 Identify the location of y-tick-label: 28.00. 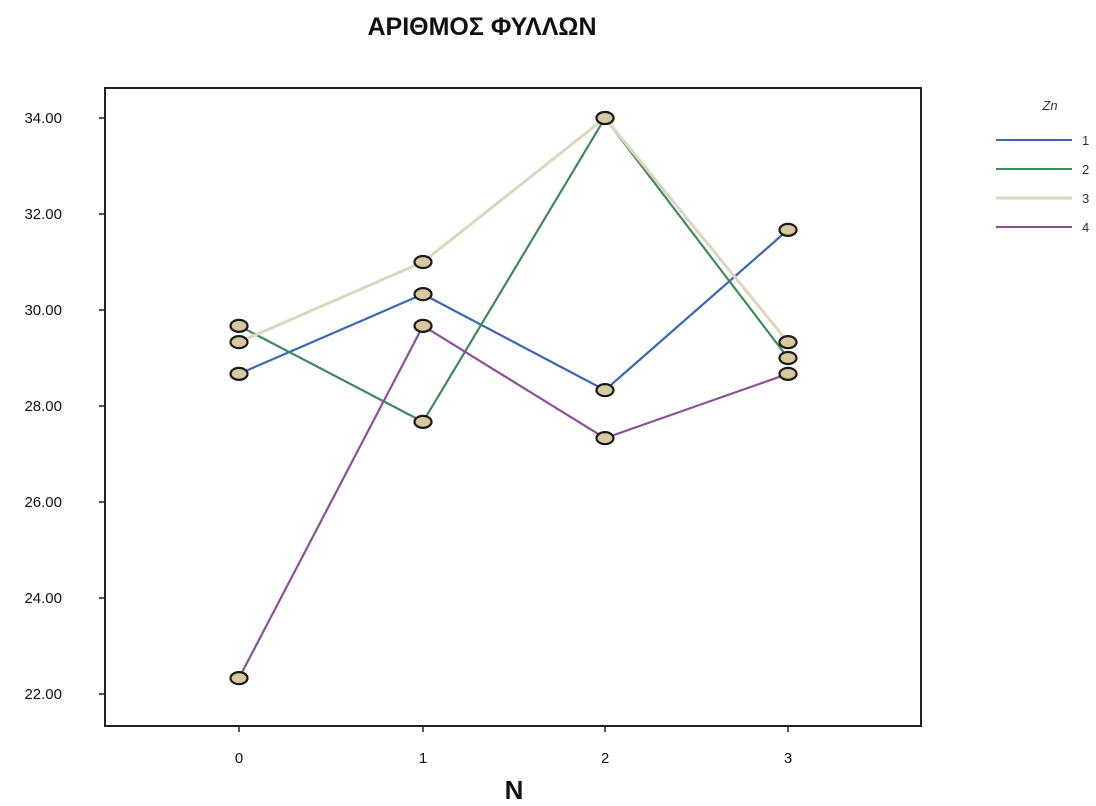
(43, 406).